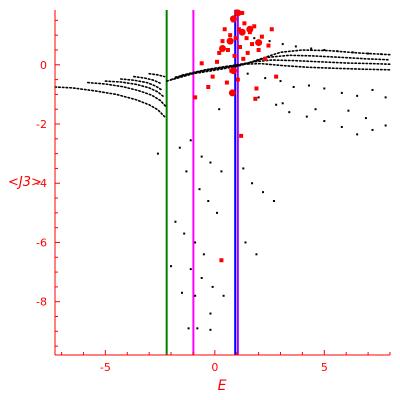 This screenshot has height=400, width=400. Describe the element at coordinates (222, 386) in the screenshot. I see `x-axis-label: E` at that location.